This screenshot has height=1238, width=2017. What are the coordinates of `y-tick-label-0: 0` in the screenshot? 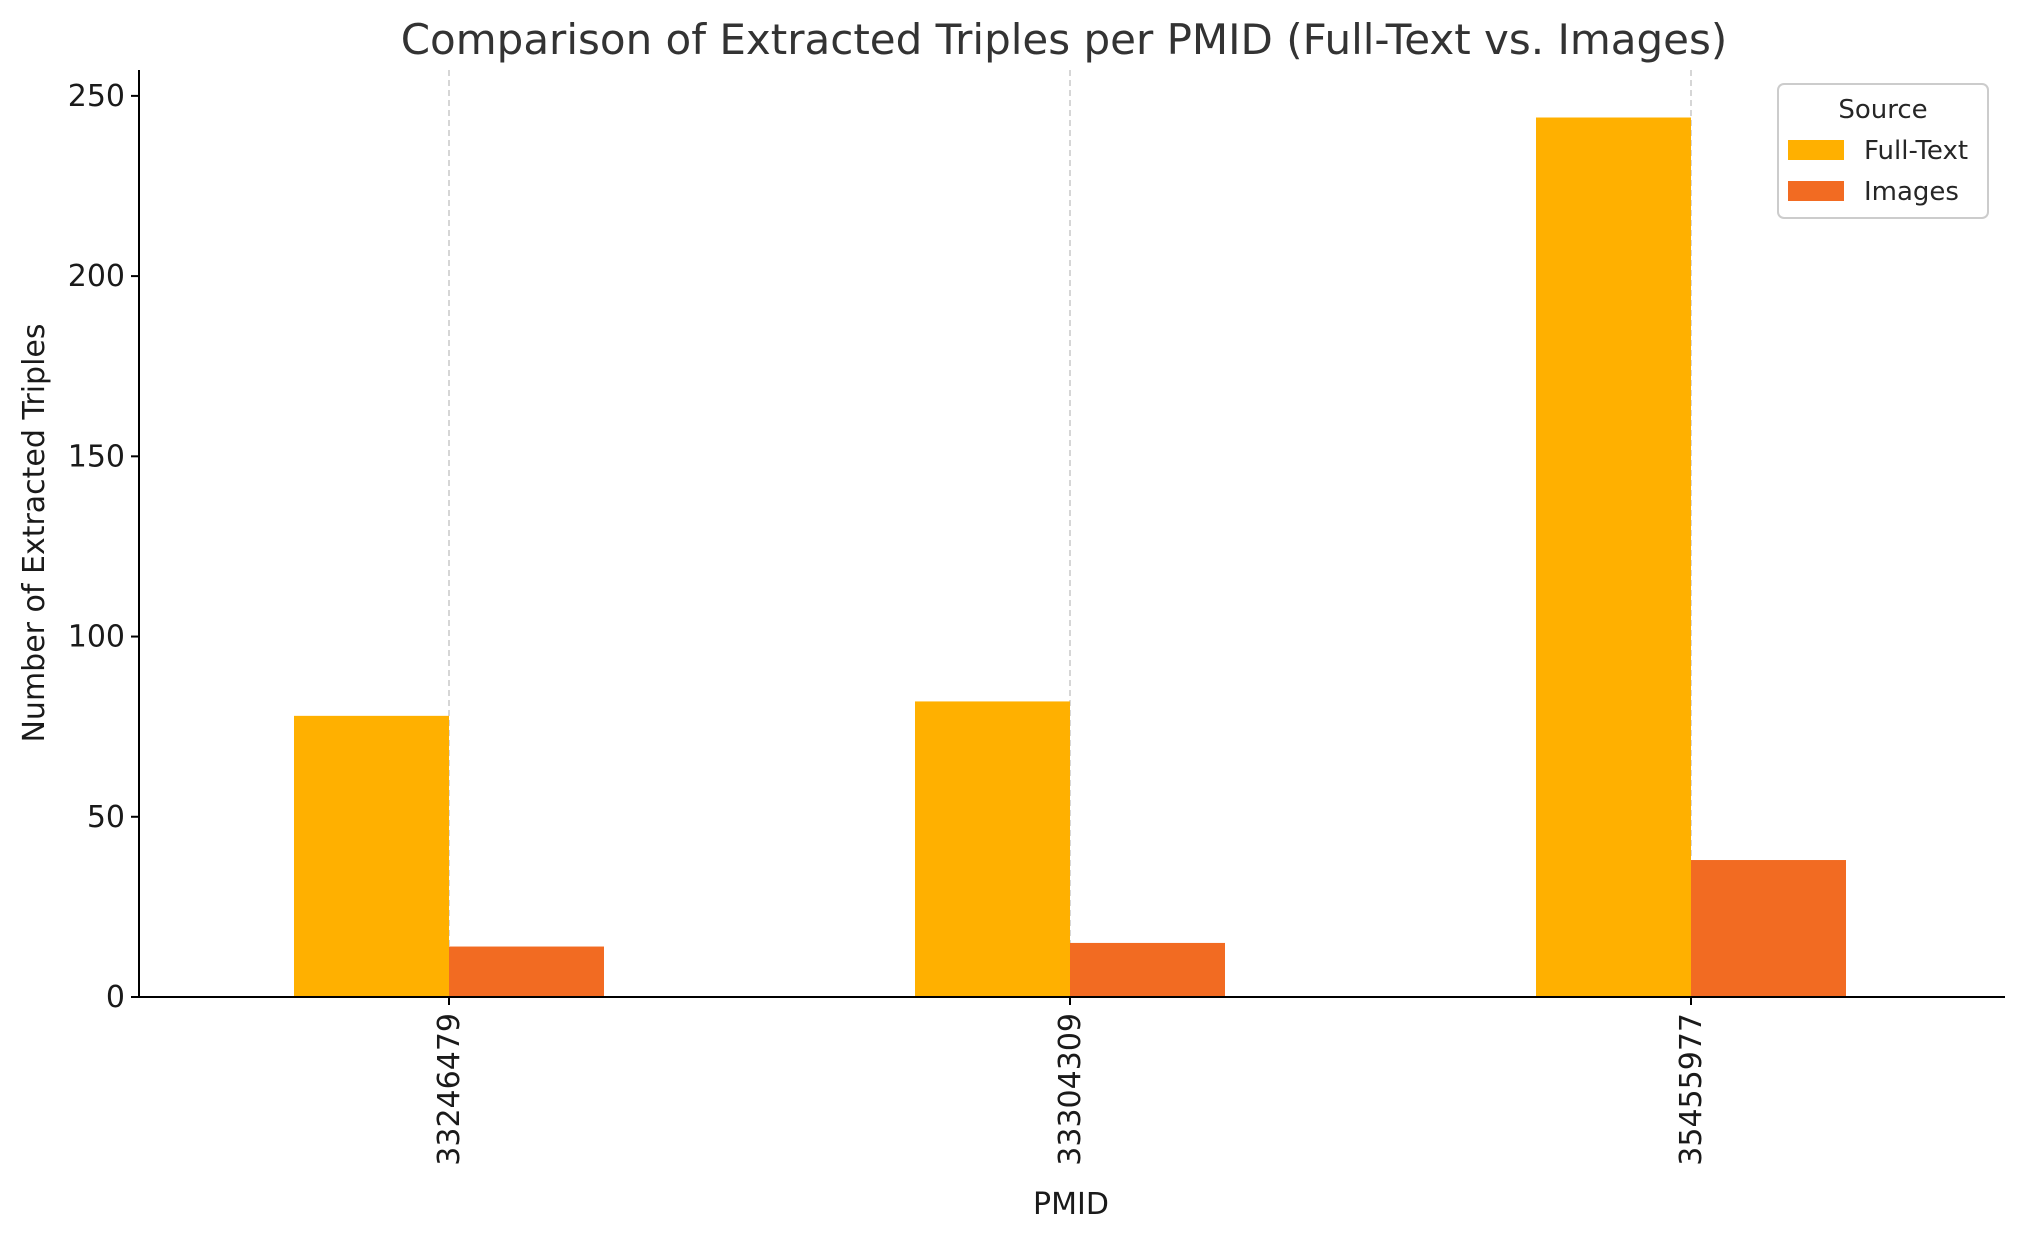 It's located at (115, 997).